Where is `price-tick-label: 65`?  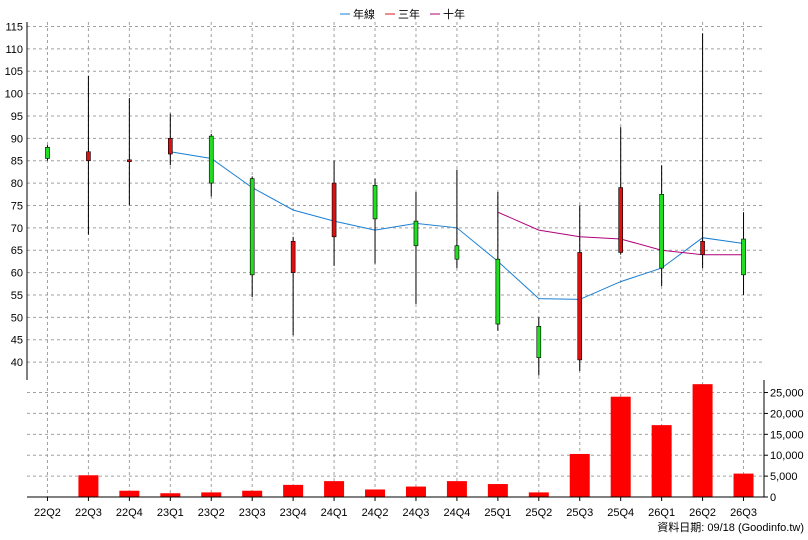 price-tick-label: 65 is located at coordinates (17, 251).